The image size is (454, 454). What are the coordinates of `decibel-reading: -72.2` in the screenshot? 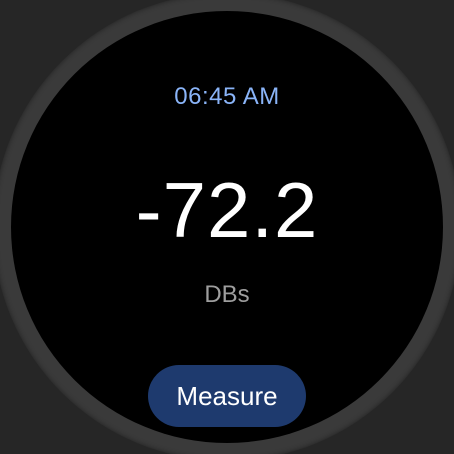 It's located at (227, 210).